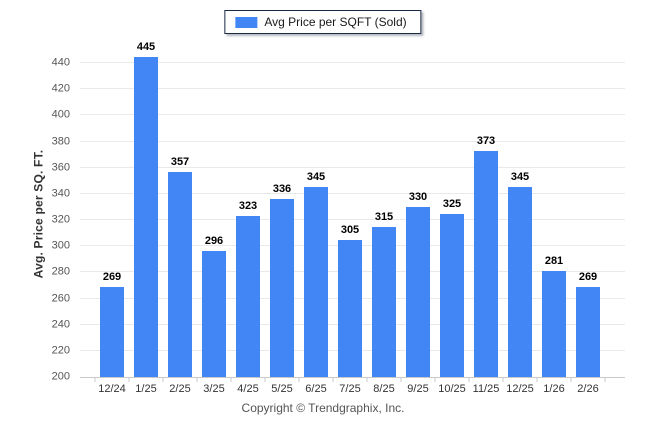 This screenshot has width=646, height=434. What do you see at coordinates (418, 389) in the screenshot?
I see `x-tick-label: 9/25` at bounding box center [418, 389].